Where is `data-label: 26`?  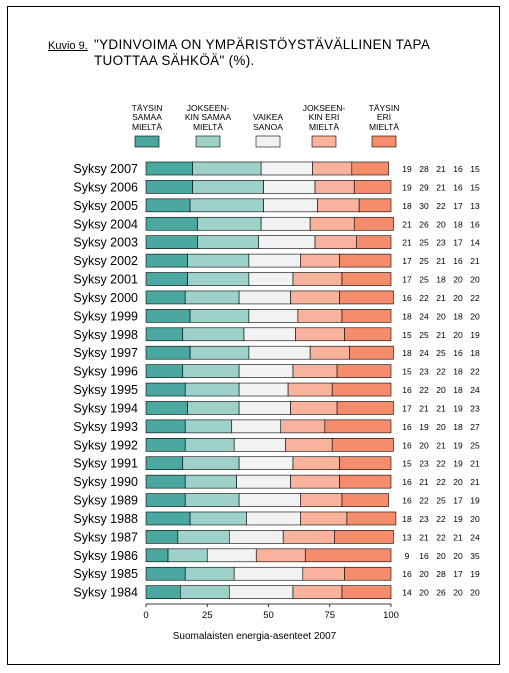
data-label: 26 is located at coordinates (441, 593).